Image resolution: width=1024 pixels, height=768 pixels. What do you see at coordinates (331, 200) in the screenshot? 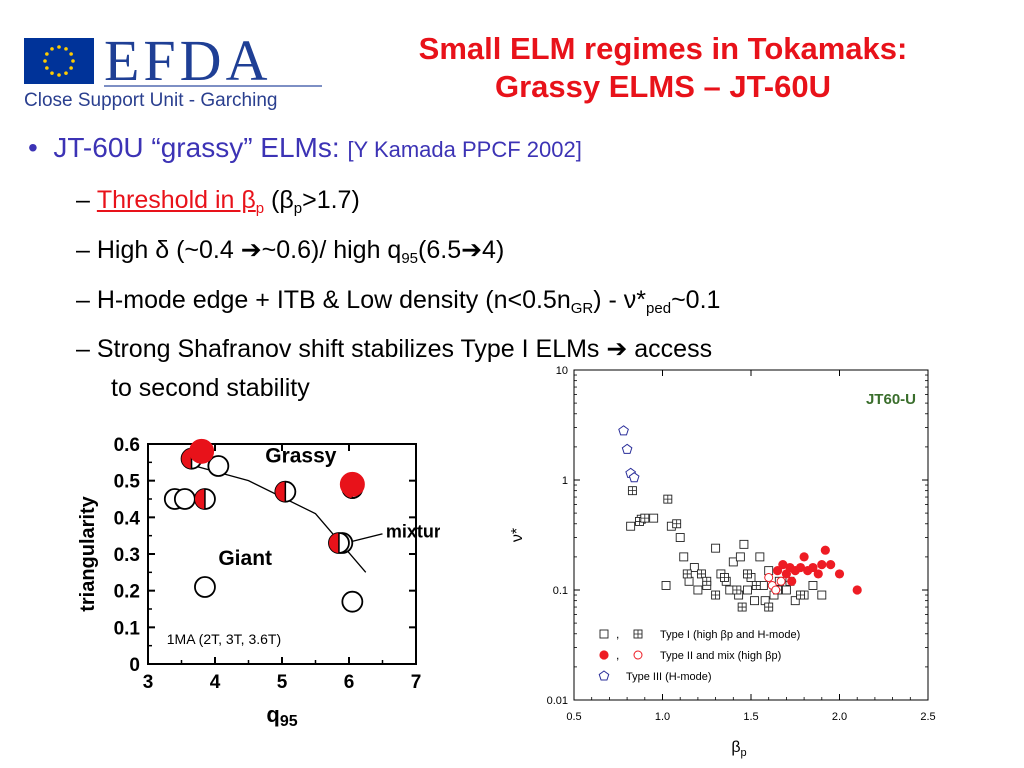
I see `threshold-value: >1.7)` at bounding box center [331, 200].